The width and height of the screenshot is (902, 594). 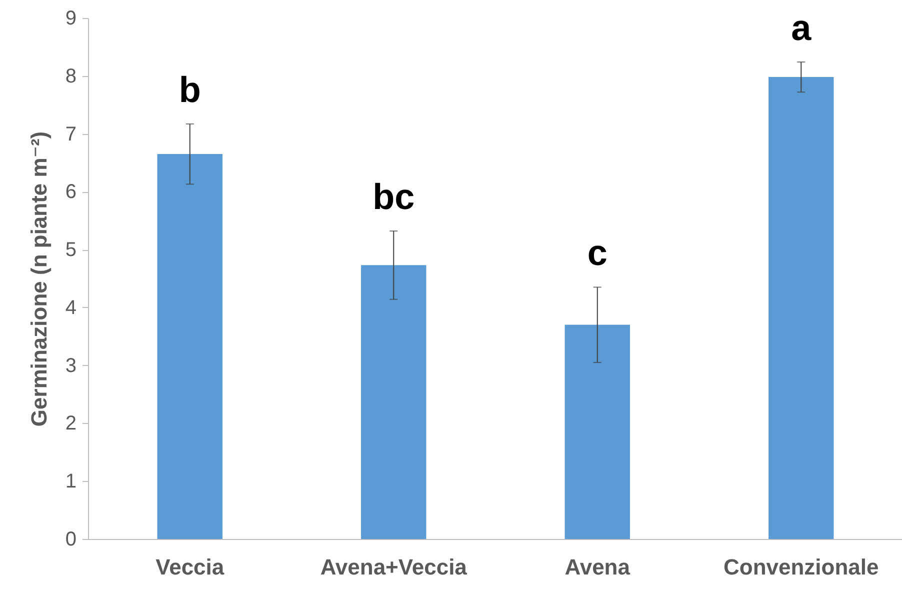 I want to click on y-tick-label: 2, so click(x=70, y=423).